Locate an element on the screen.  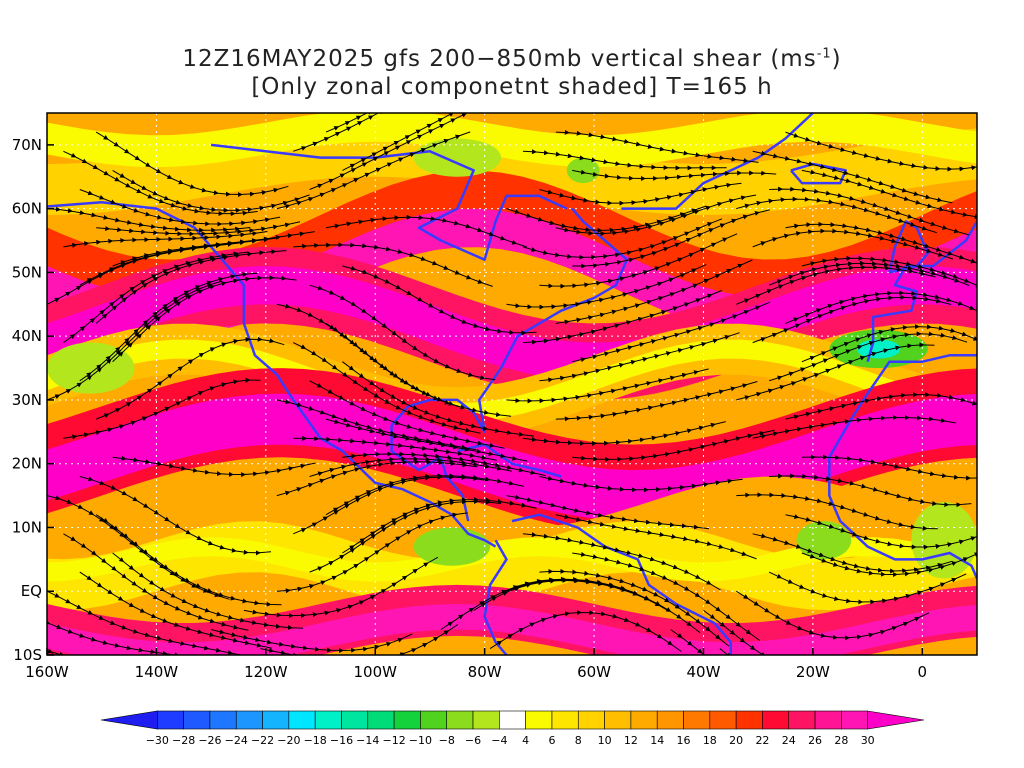
y-axis: 70N 60N 50N 40N 30N 20N 10N EQ 10S is located at coordinates (33, 400).